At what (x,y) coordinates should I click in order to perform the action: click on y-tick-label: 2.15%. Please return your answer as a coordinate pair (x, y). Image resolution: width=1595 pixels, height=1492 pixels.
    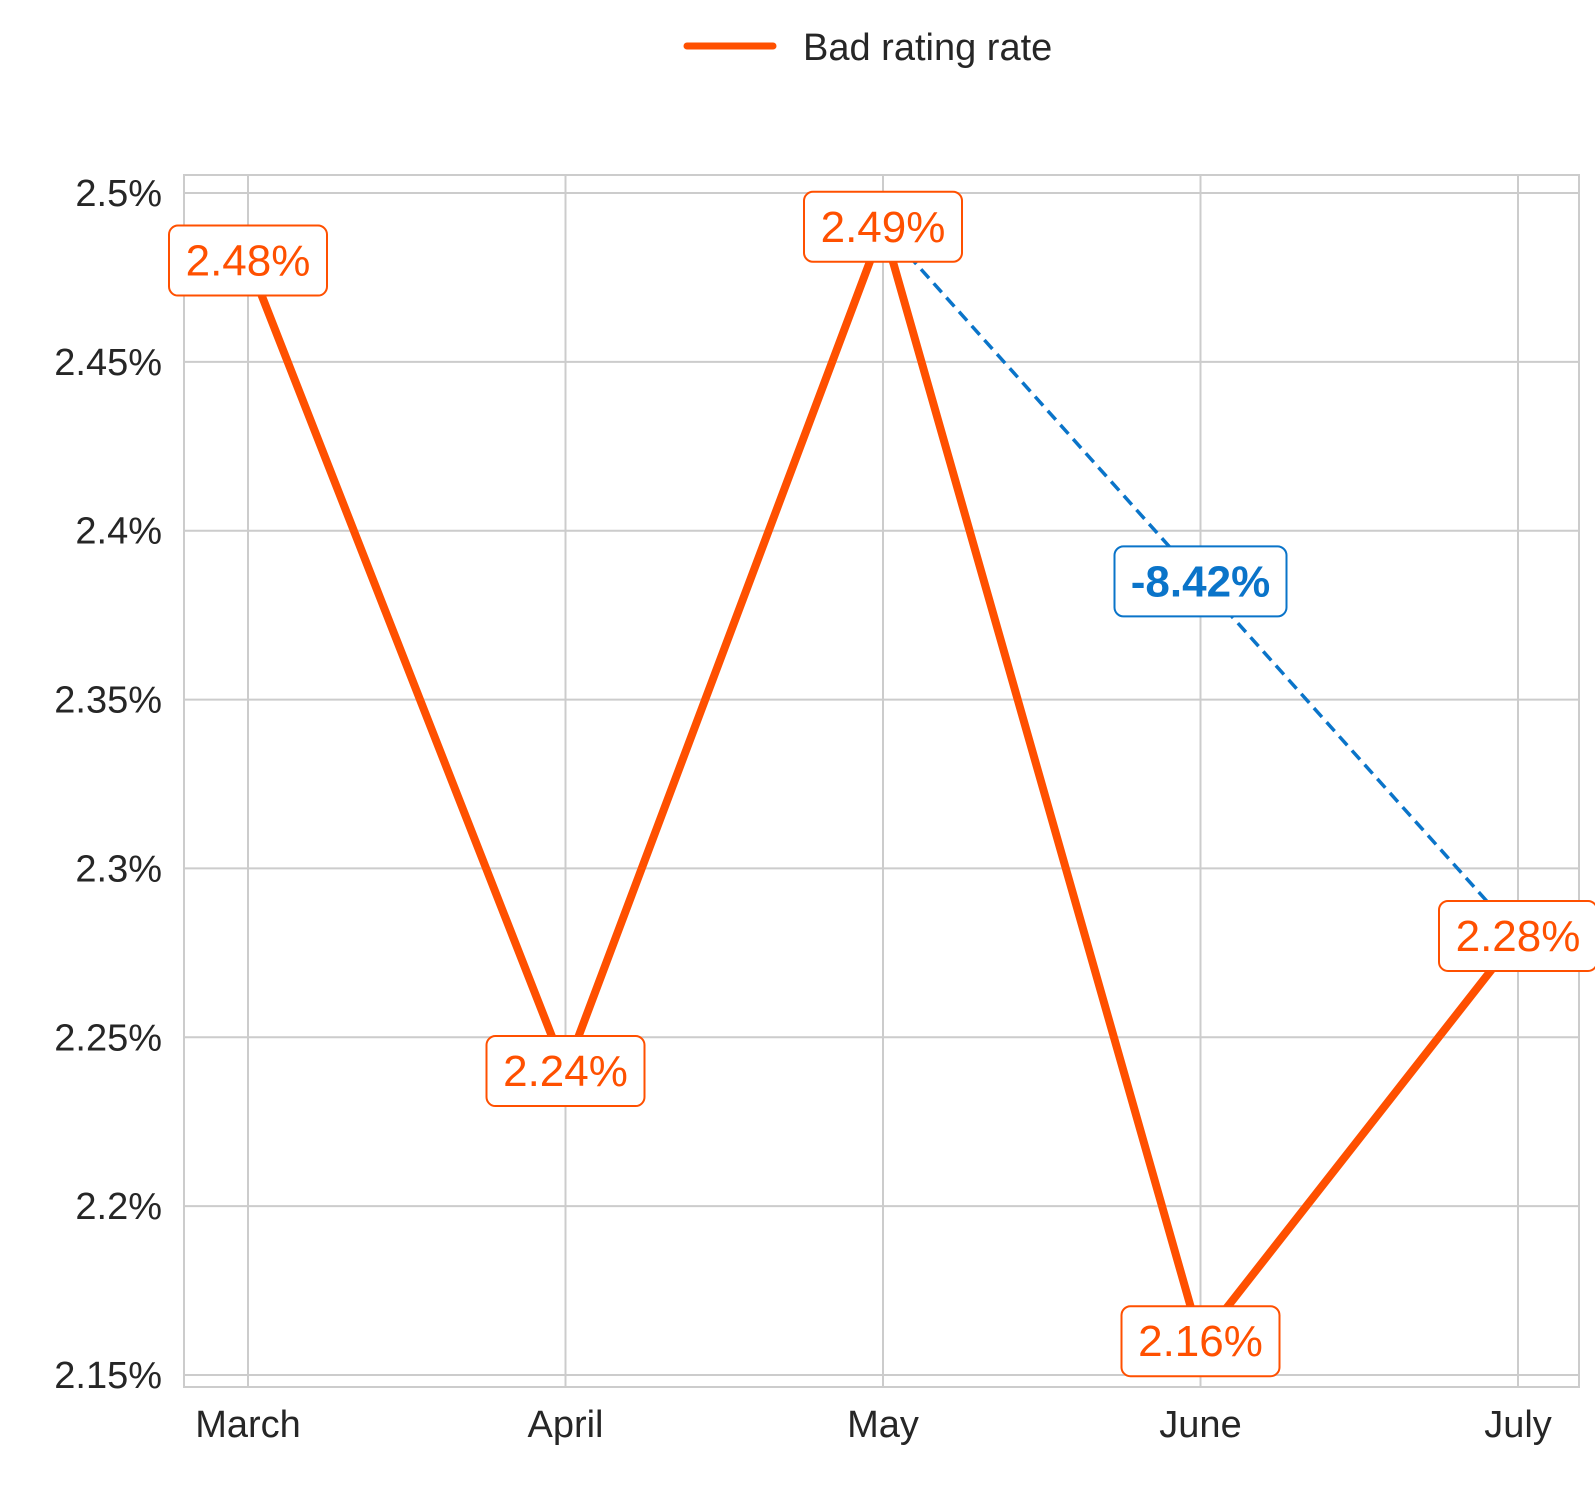
    Looking at the image, I should click on (108, 1376).